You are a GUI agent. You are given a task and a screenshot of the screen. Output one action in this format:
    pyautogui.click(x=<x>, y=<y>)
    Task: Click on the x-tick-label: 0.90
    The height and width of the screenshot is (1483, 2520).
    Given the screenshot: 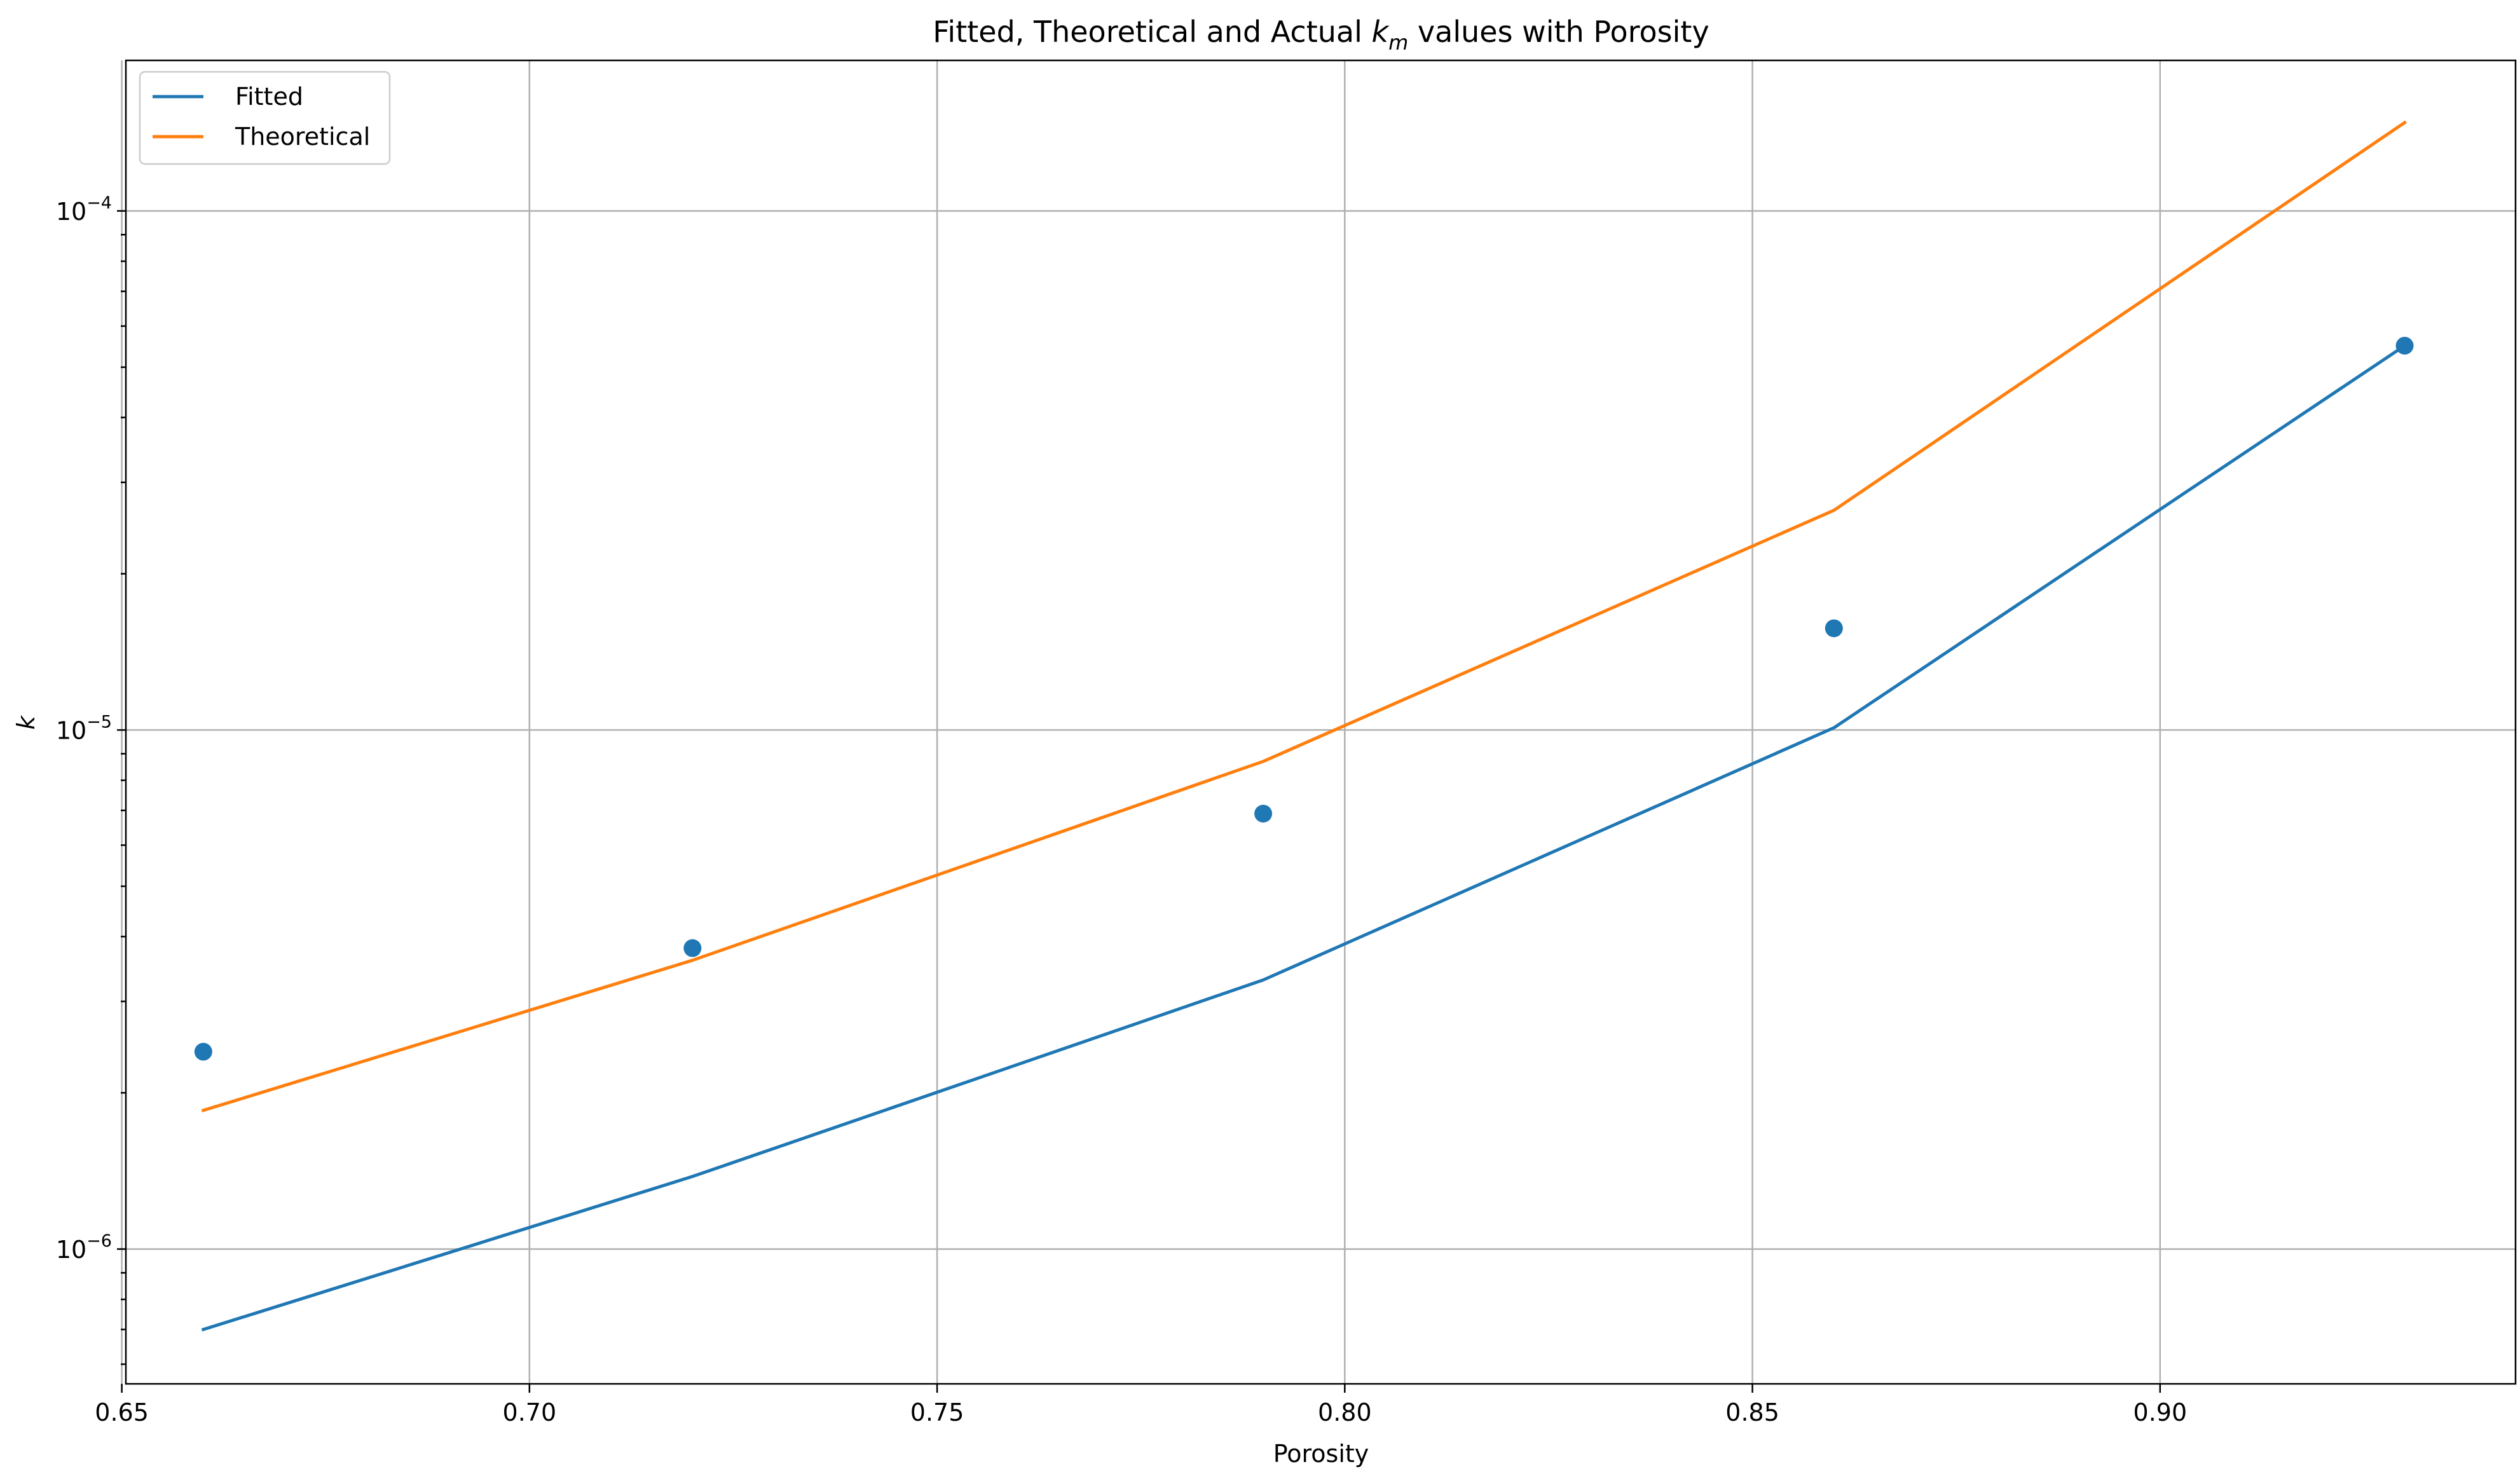 What is the action you would take?
    pyautogui.click(x=2160, y=1412)
    